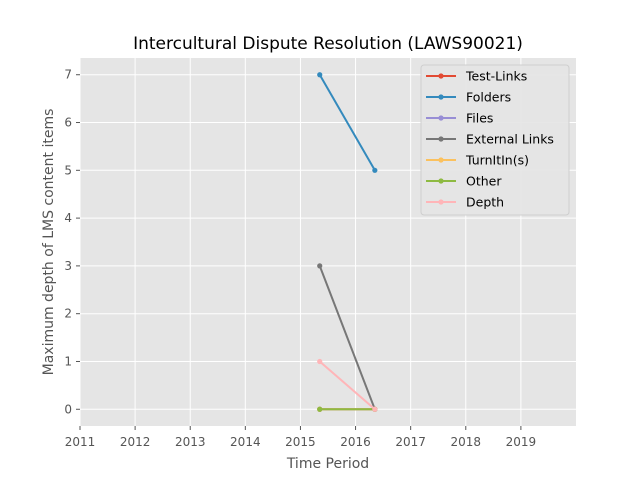 The image size is (640, 484). Describe the element at coordinates (441, 202) in the screenshot. I see `legend-marker-depth` at that location.